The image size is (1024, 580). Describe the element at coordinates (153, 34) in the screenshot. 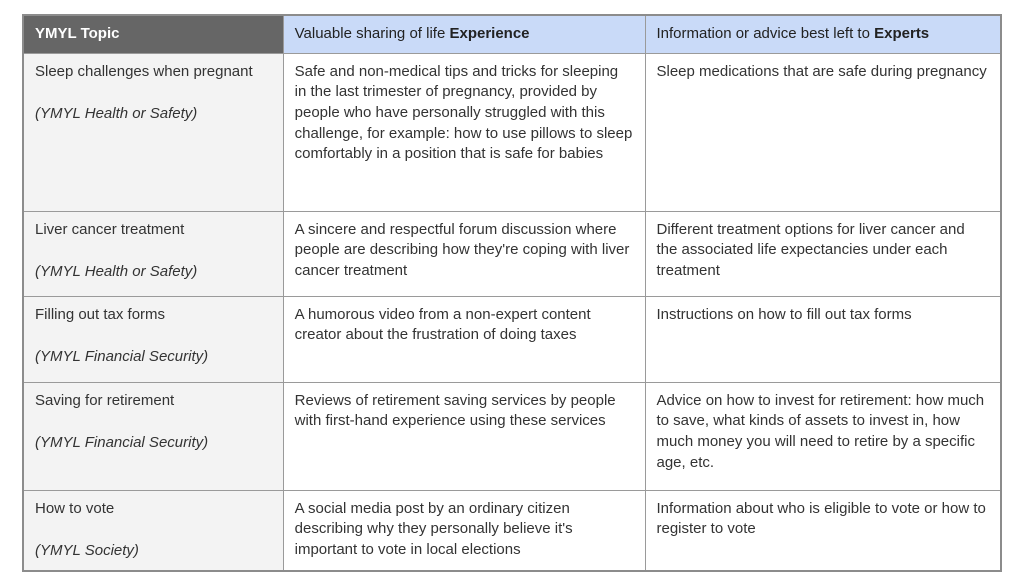

I see `header-cell-ymyl-topic: YMYL Topic` at that location.